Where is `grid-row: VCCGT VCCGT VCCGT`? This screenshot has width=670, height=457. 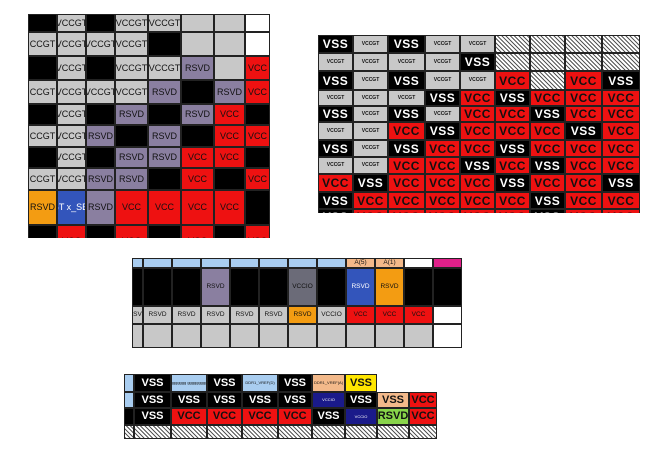 grid-row: VCCGT VCCGT VCCGT is located at coordinates (153, 23).